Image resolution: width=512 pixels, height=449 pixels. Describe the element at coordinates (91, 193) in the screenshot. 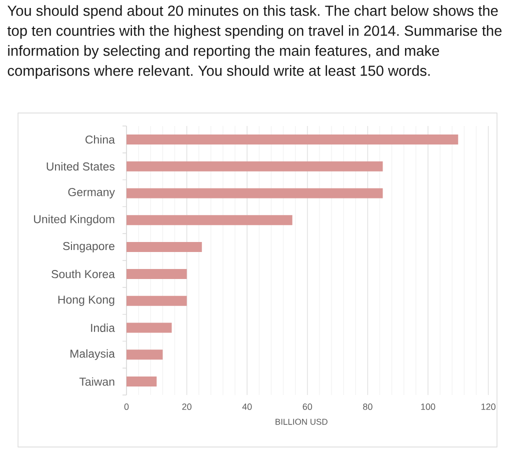

I see `y-tick-label: Germany` at that location.